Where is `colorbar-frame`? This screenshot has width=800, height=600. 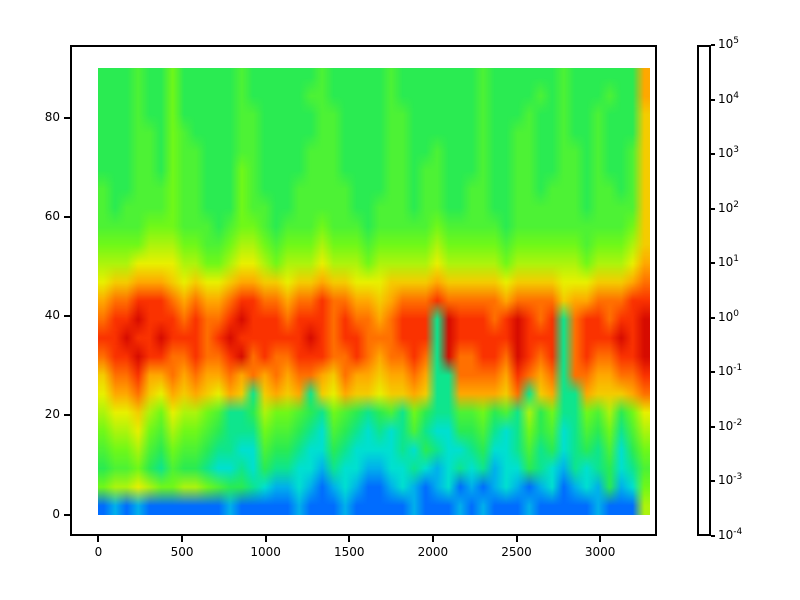 colorbar-frame is located at coordinates (704, 290).